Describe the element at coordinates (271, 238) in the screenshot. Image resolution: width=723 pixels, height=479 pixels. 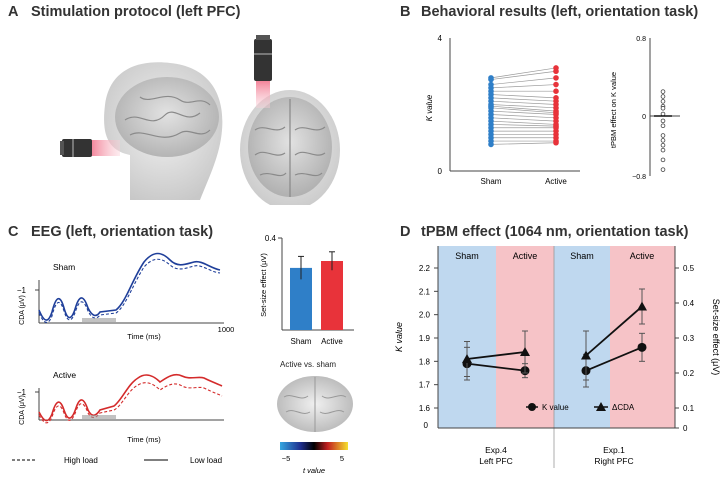
I see `bar-ytick: 0.4` at that location.